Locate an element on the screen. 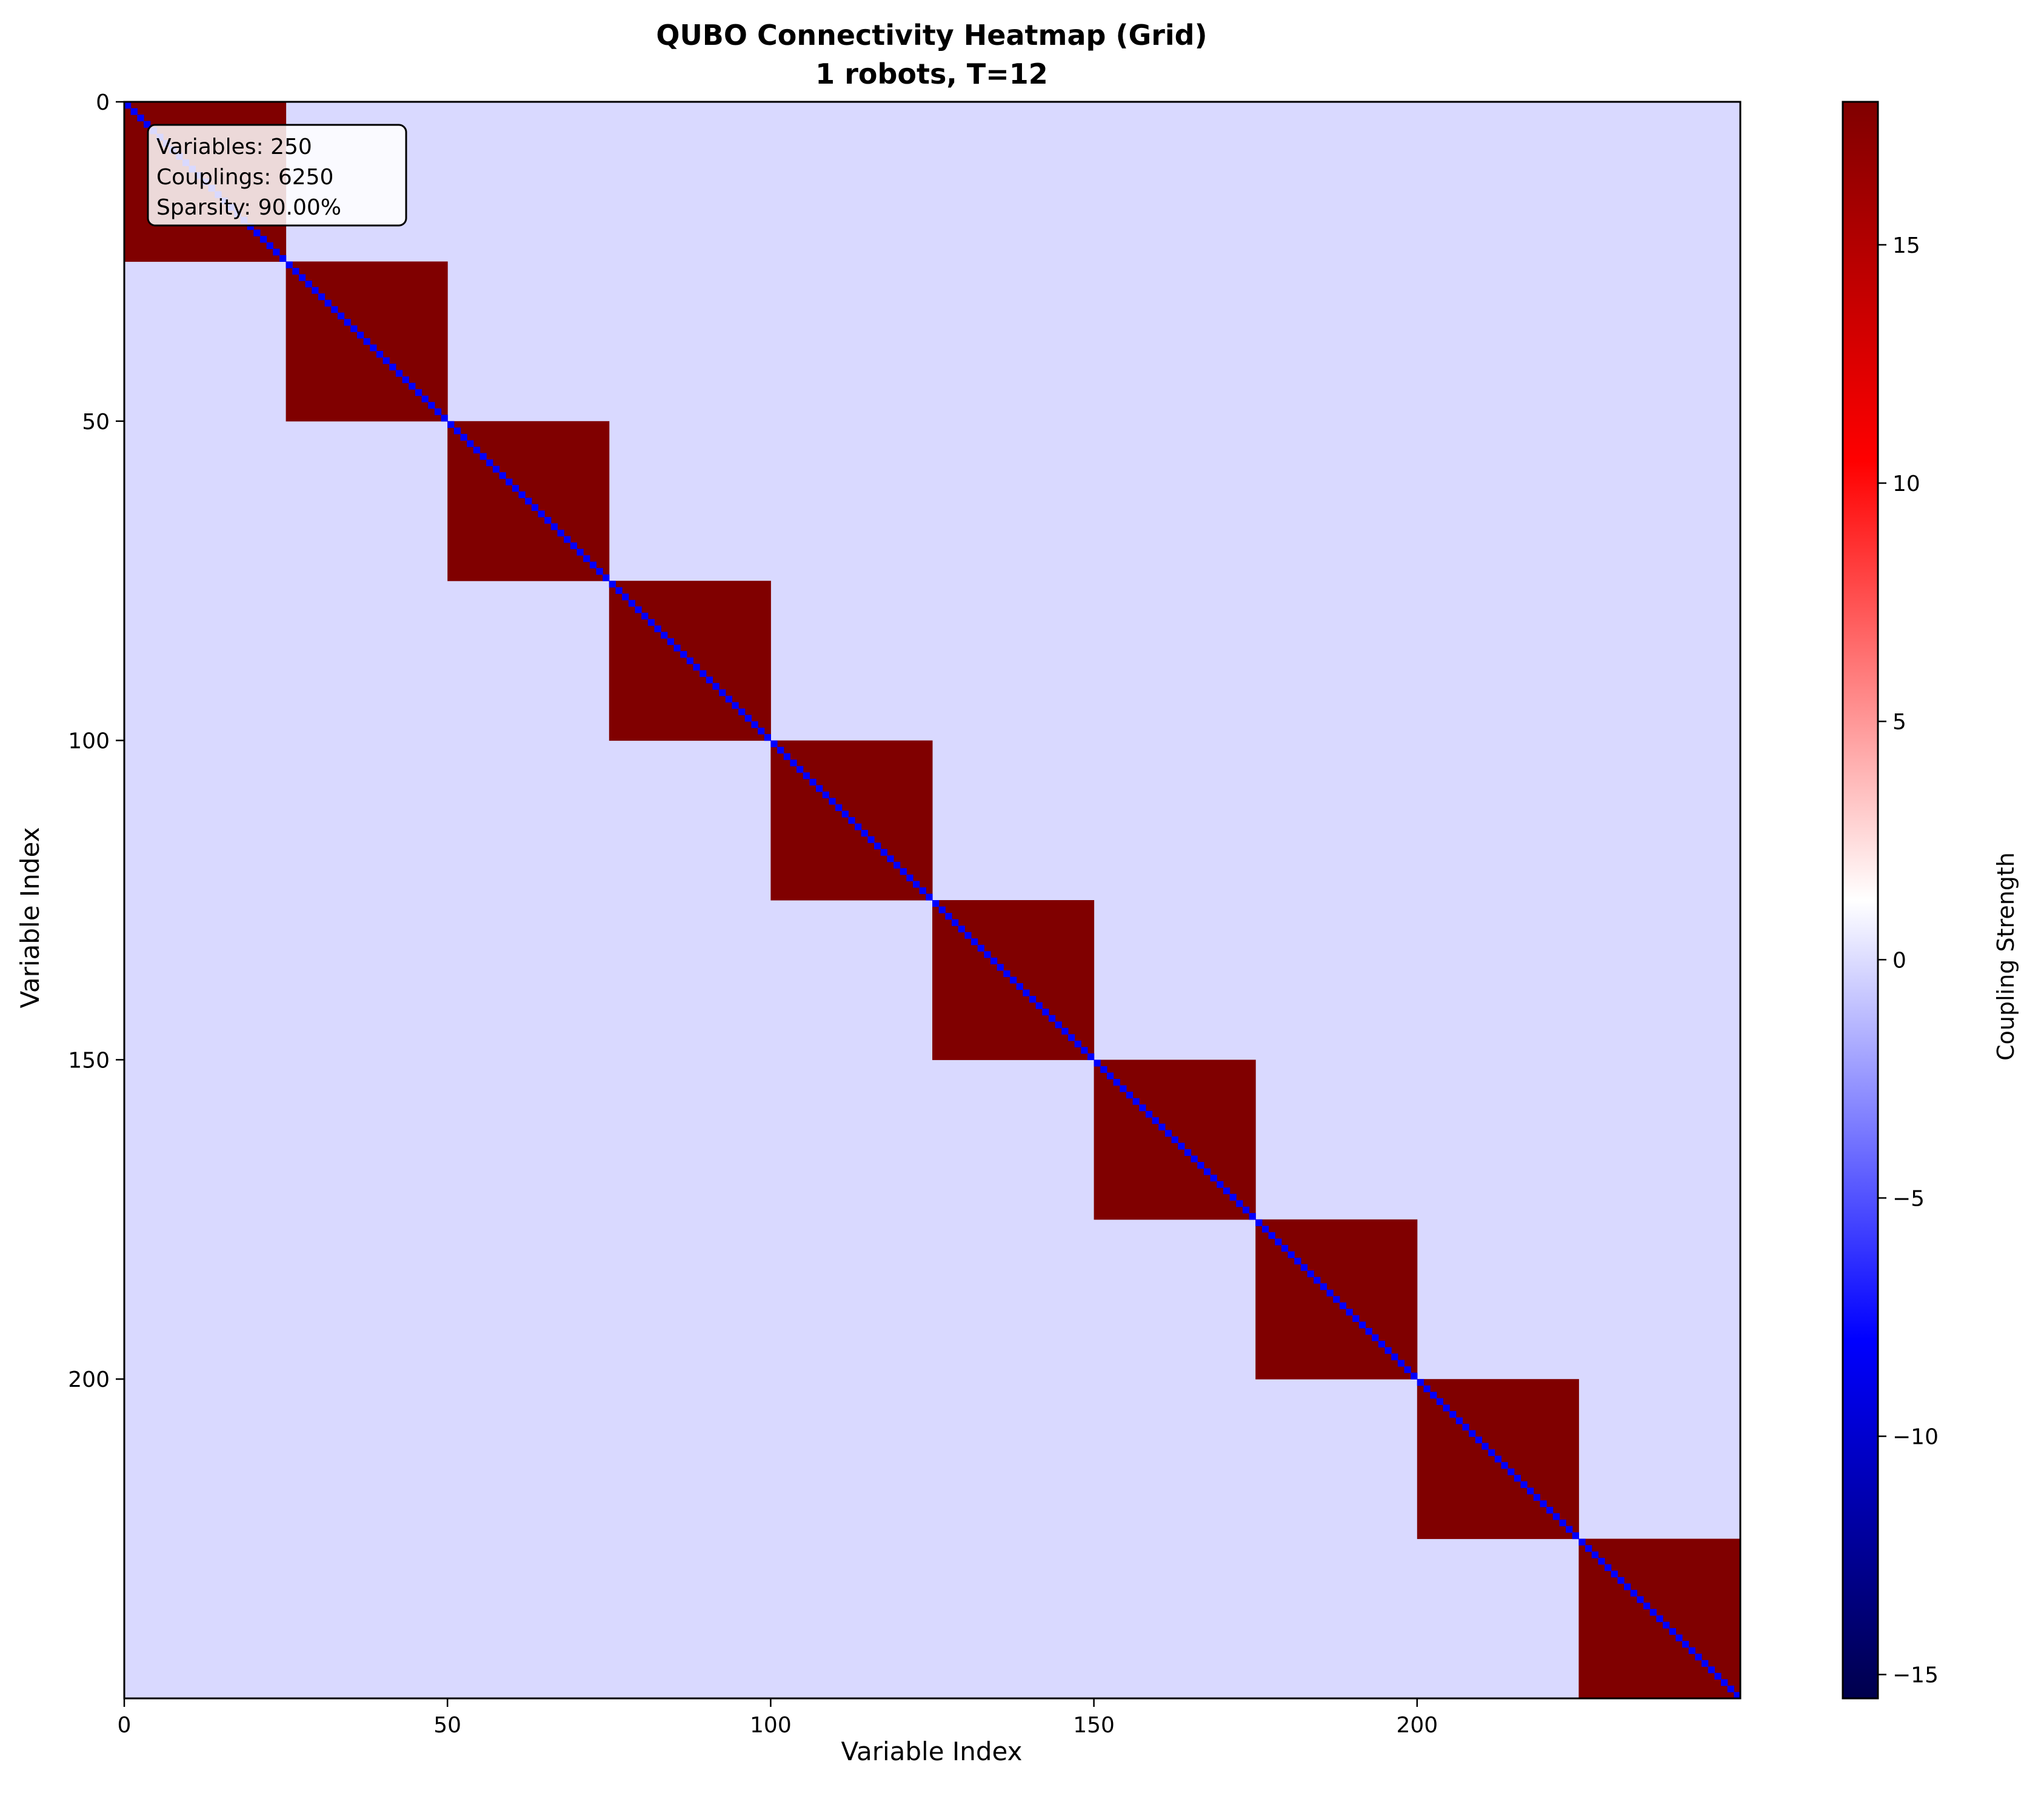 The image size is (2044, 1799). y-tick-label: 200 is located at coordinates (89, 1379).